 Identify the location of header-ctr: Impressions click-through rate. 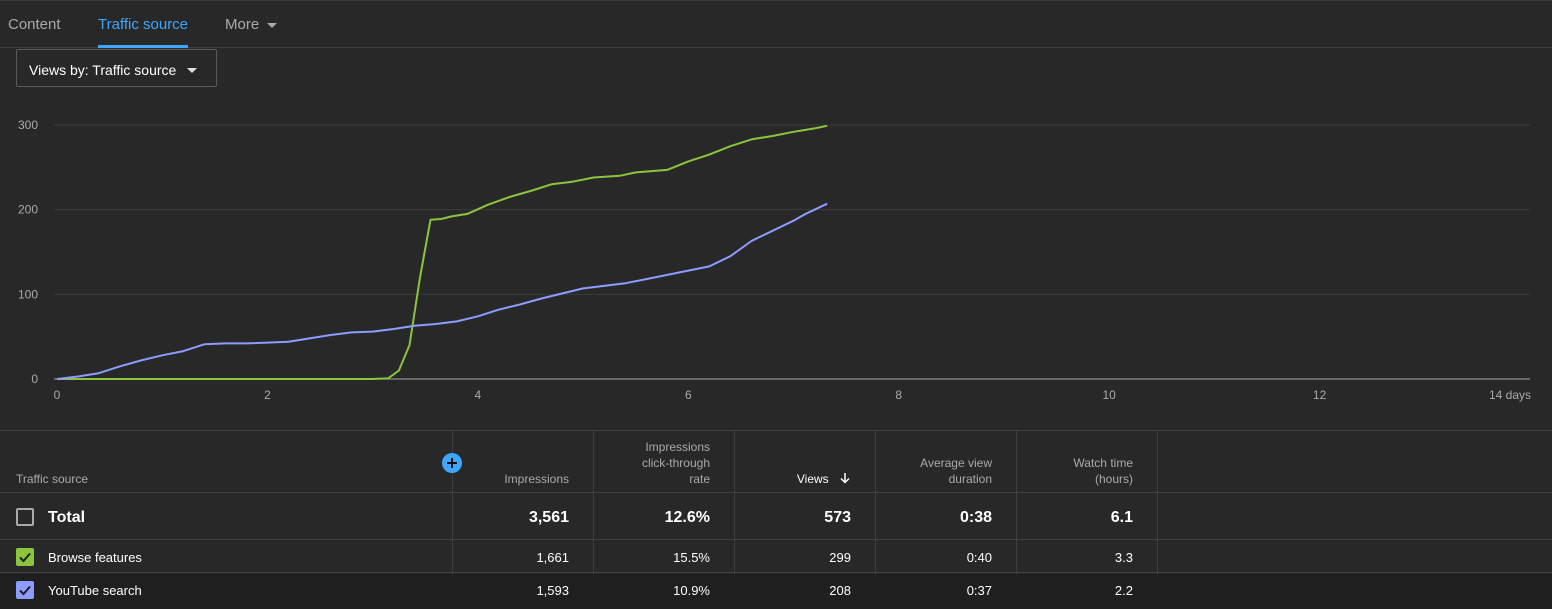
(663, 463).